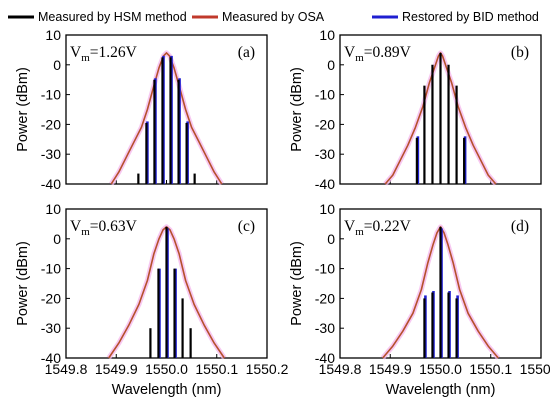 This screenshot has width=550, height=411. I want to click on legend-label: Restored by BID method, so click(470, 17).